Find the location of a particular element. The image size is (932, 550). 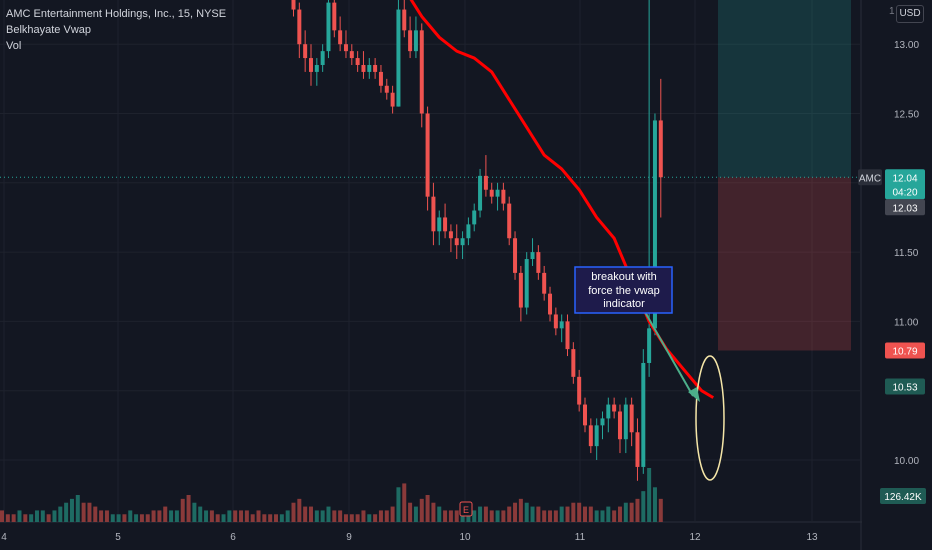

symbol-tag-bg is located at coordinates (870, 177).